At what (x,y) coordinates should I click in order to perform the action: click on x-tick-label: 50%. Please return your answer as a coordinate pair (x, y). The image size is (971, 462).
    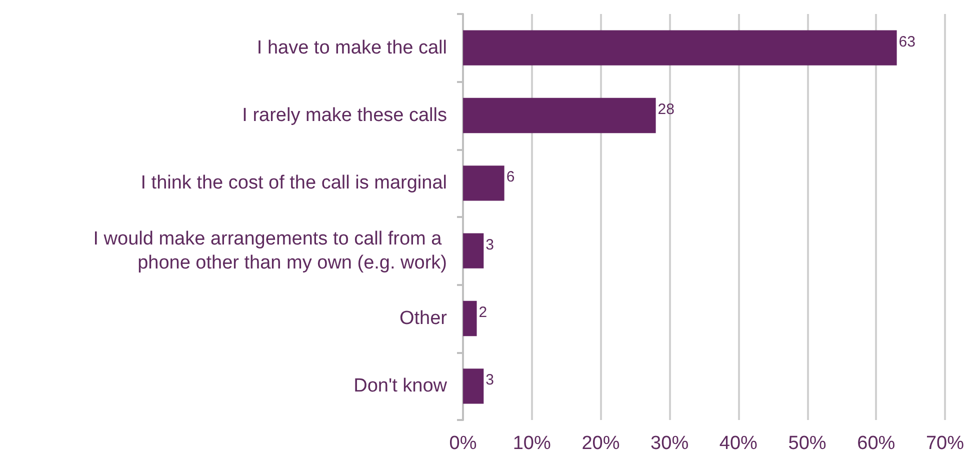
    Looking at the image, I should click on (807, 443).